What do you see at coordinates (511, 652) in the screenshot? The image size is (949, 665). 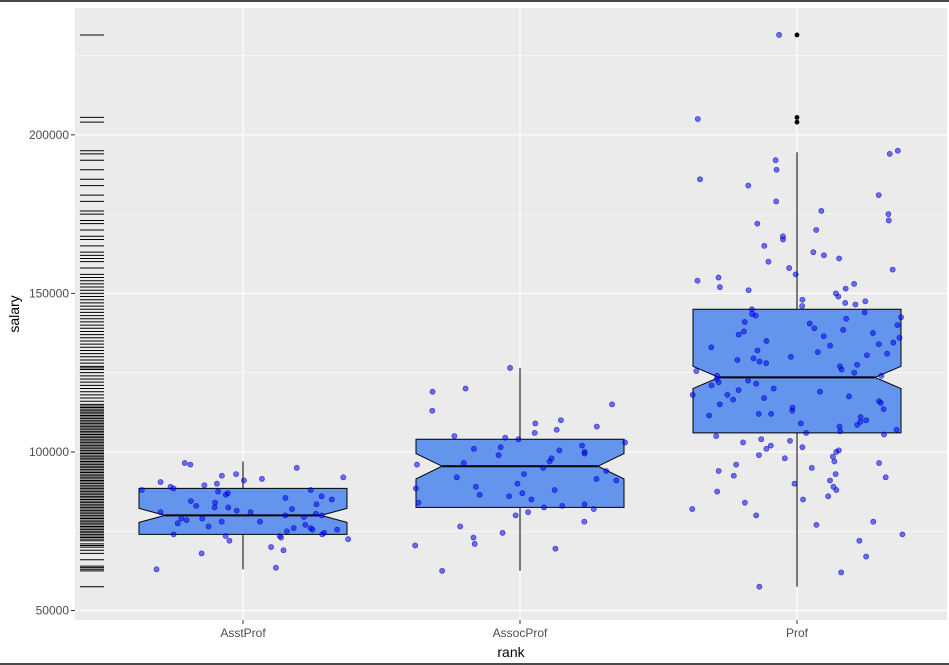 I see `x-axis-title: rank` at bounding box center [511, 652].